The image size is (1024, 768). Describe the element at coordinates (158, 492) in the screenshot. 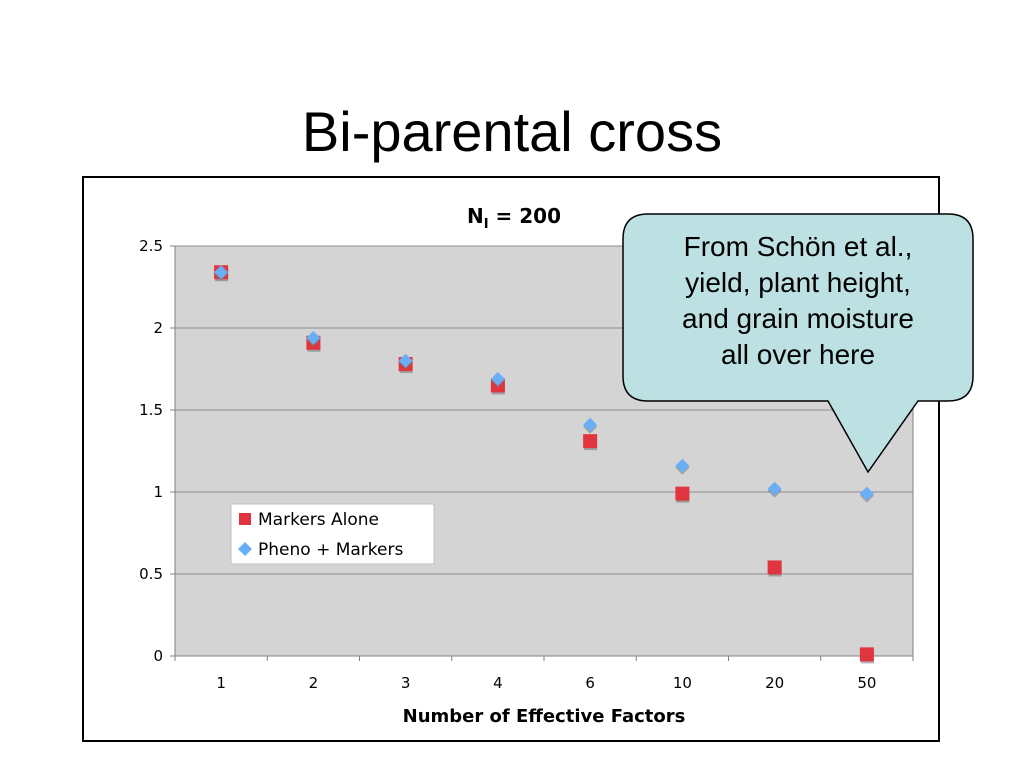

I see `y-tick-label: 1` at that location.